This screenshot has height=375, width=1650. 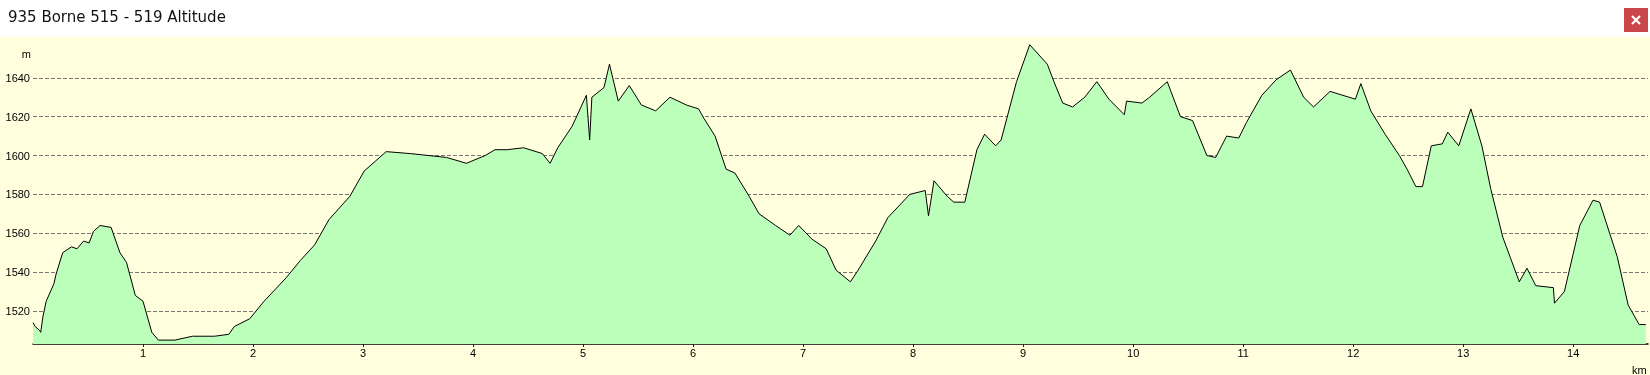 I want to click on y-tick-label: 1520, so click(x=17, y=310).